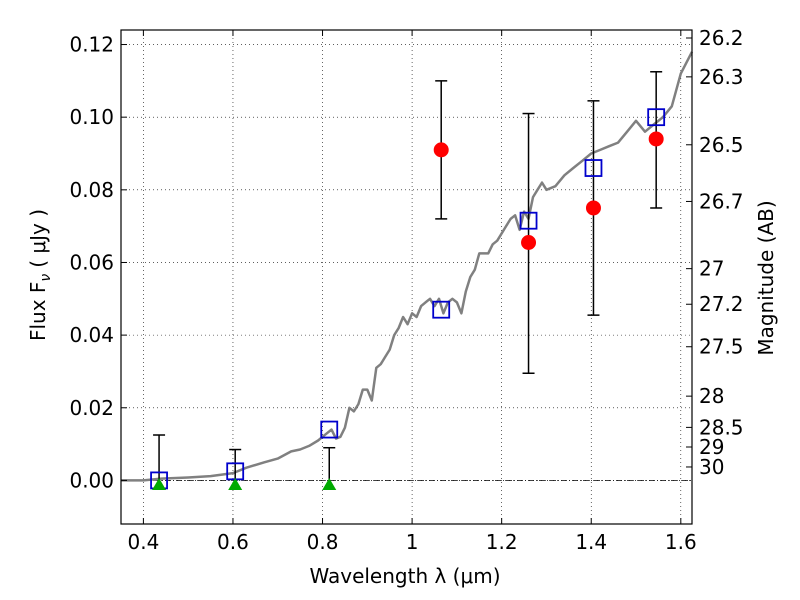 This screenshot has height=600, width=800. Describe the element at coordinates (323, 542) in the screenshot. I see `x-tick-label: 0.8` at that location.